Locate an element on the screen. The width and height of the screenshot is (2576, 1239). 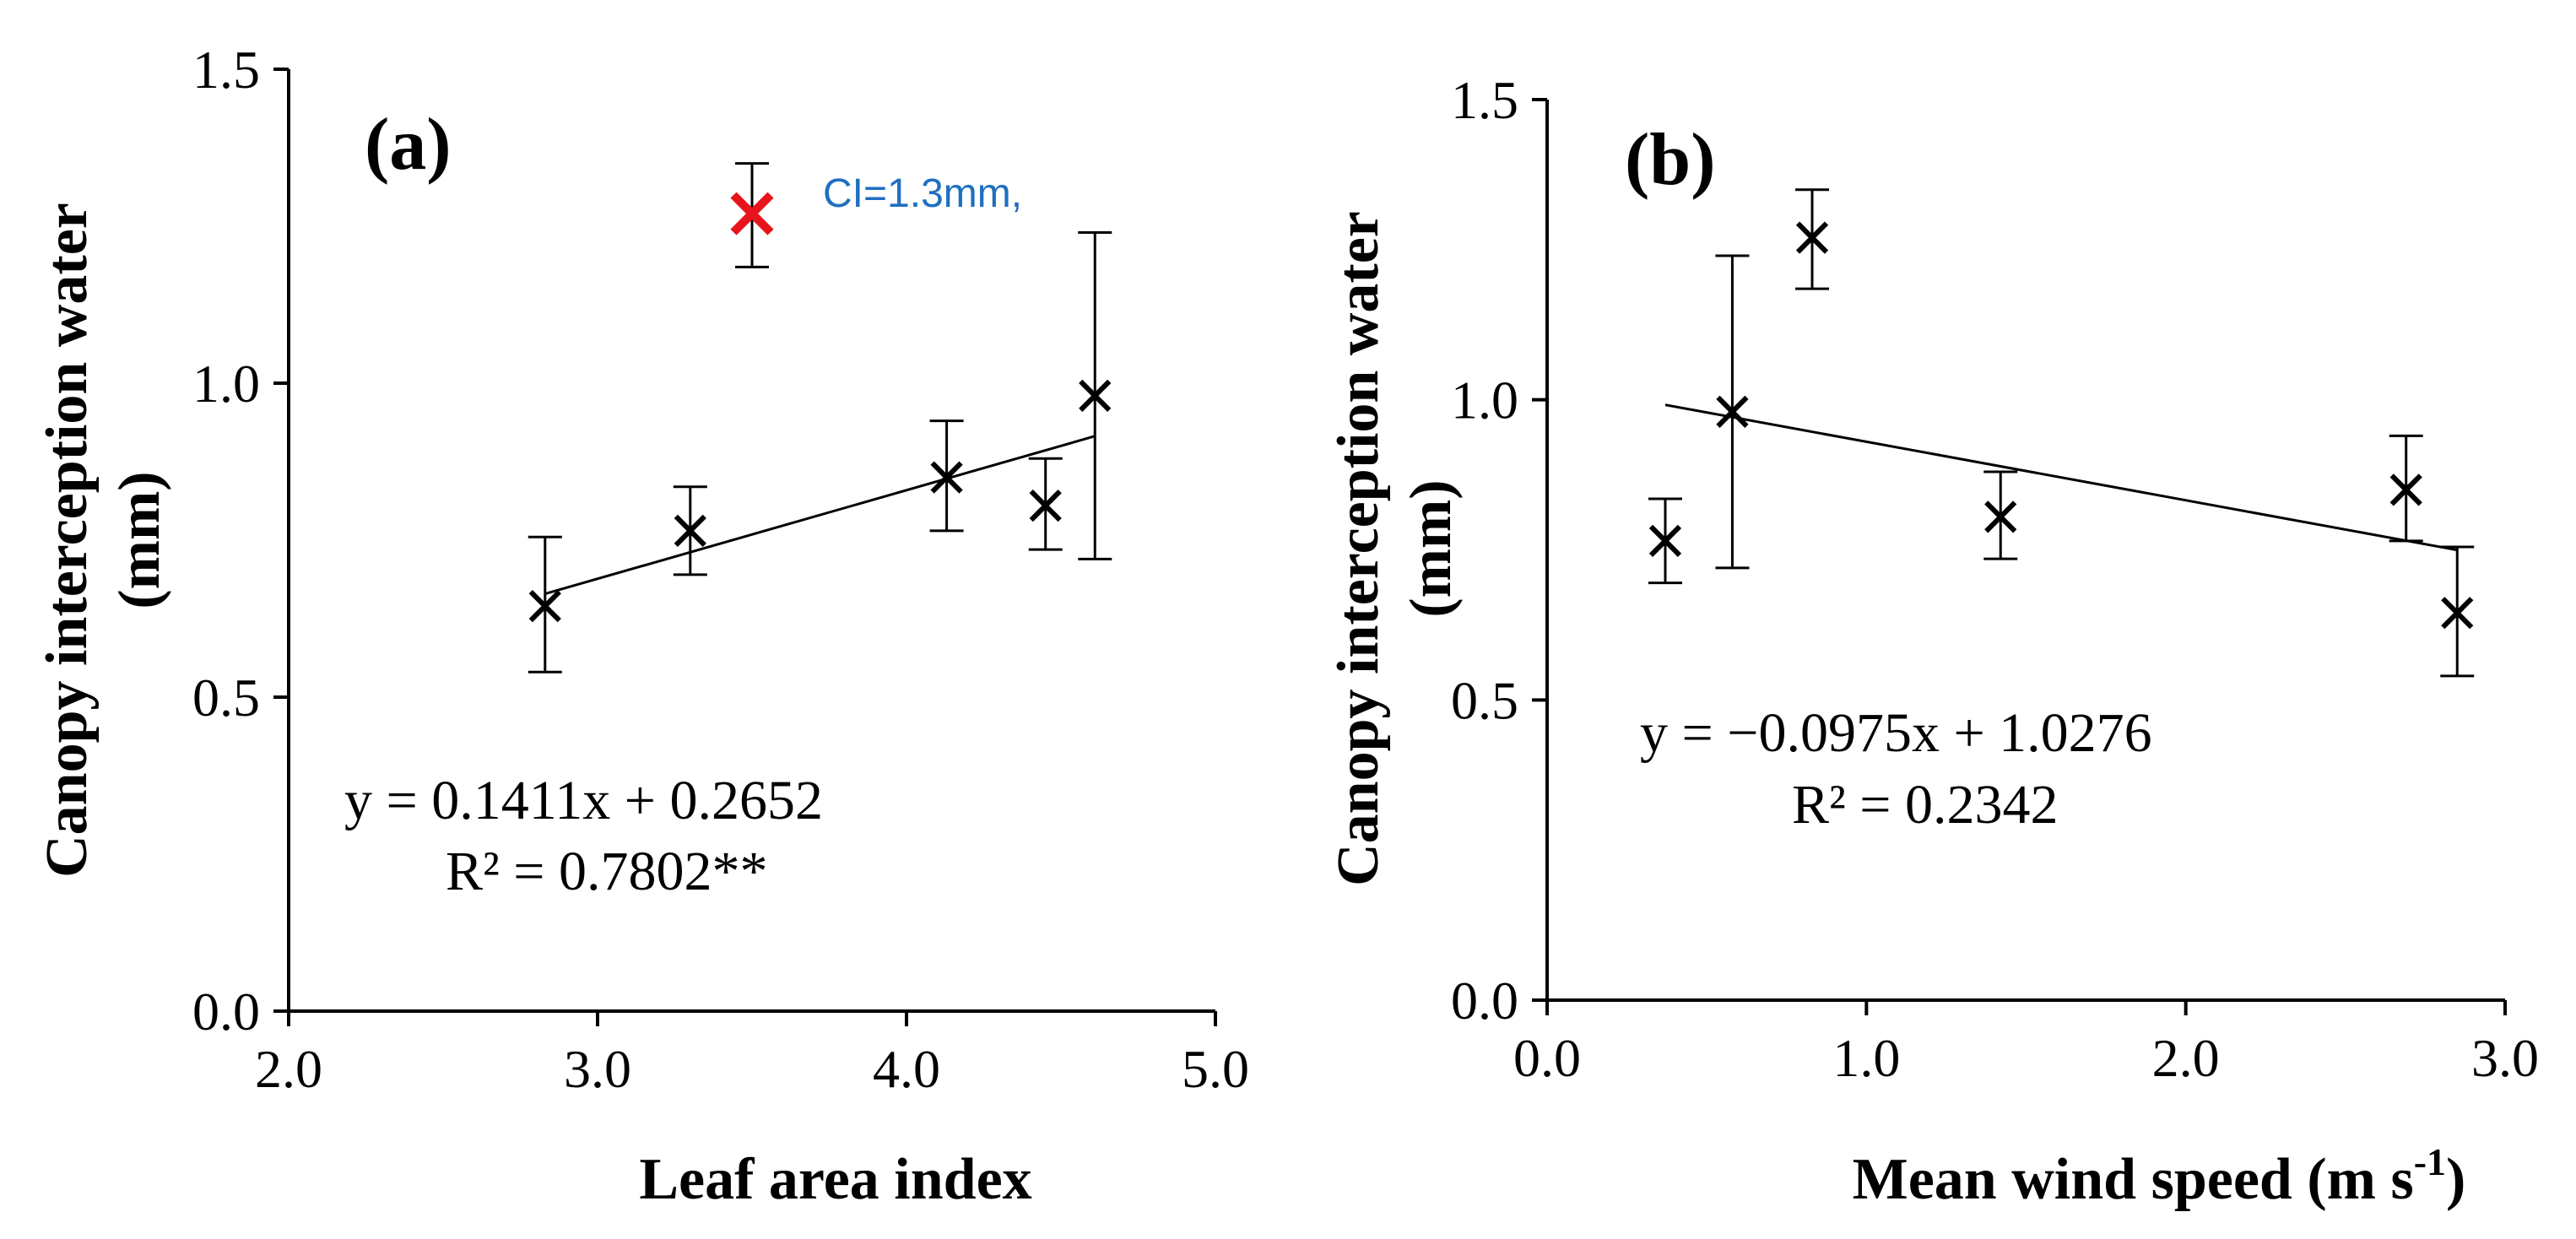
panel-a-x-tick-label: 2.0 is located at coordinates (288, 1069).